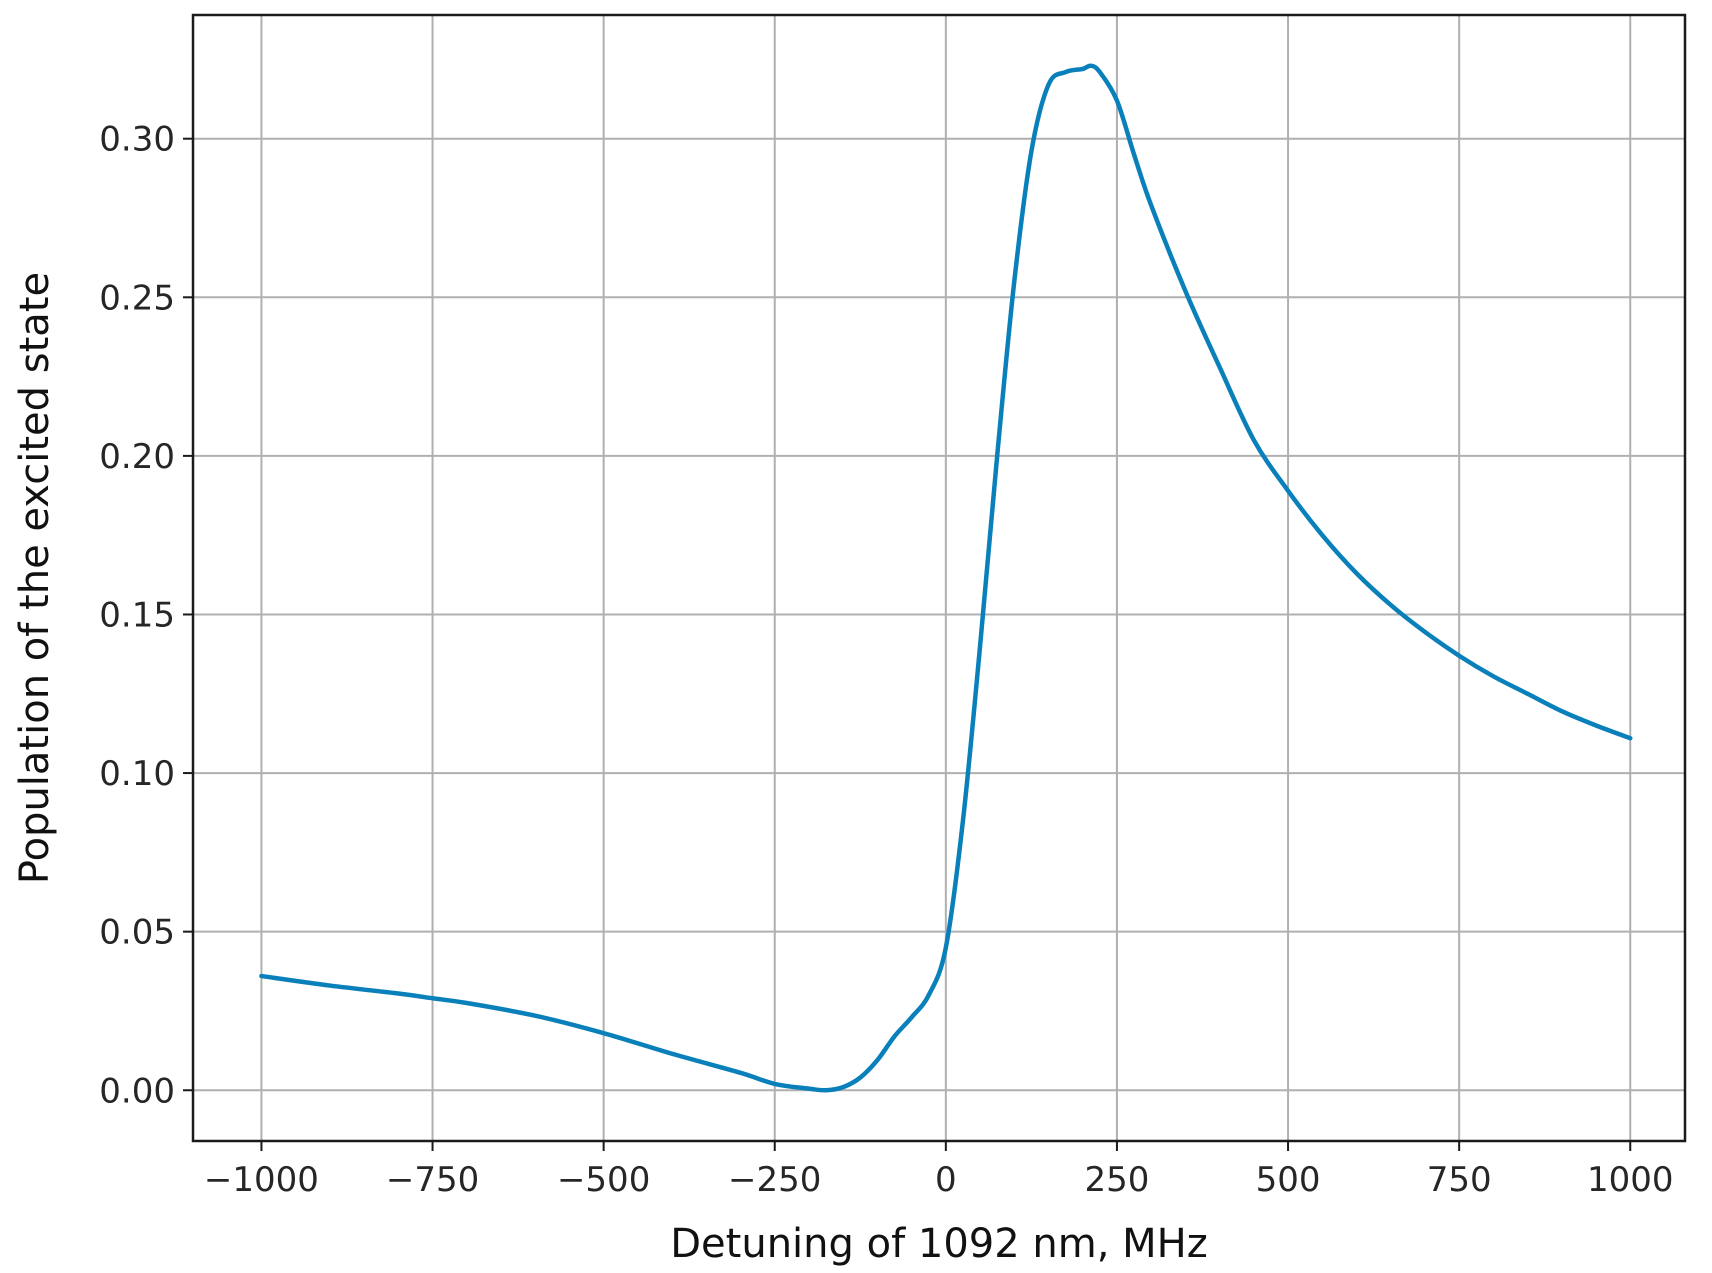 This screenshot has width=1712, height=1273. Describe the element at coordinates (137, 774) in the screenshot. I see `y-tick-label: 0.10` at that location.